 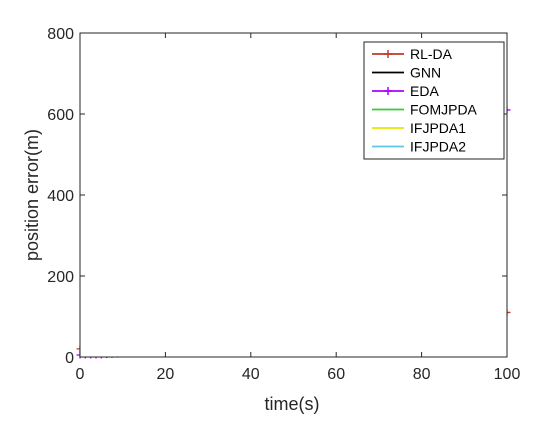 What do you see at coordinates (32, 195) in the screenshot?
I see `y-axis-label: position error(m)` at bounding box center [32, 195].